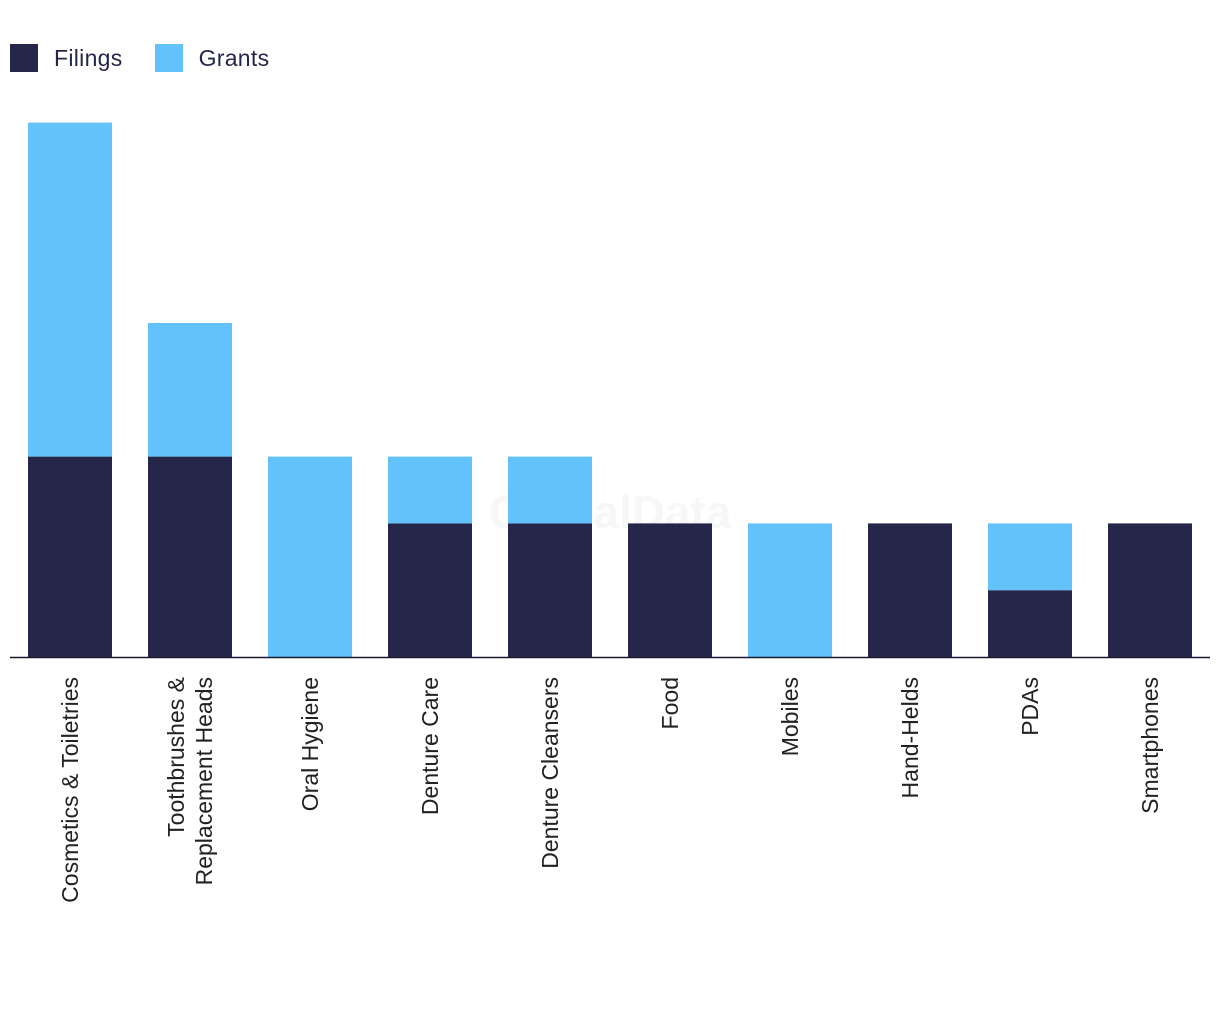 The image size is (1220, 1020). I want to click on x-tick-label-3: Denture Care, so click(430, 746).